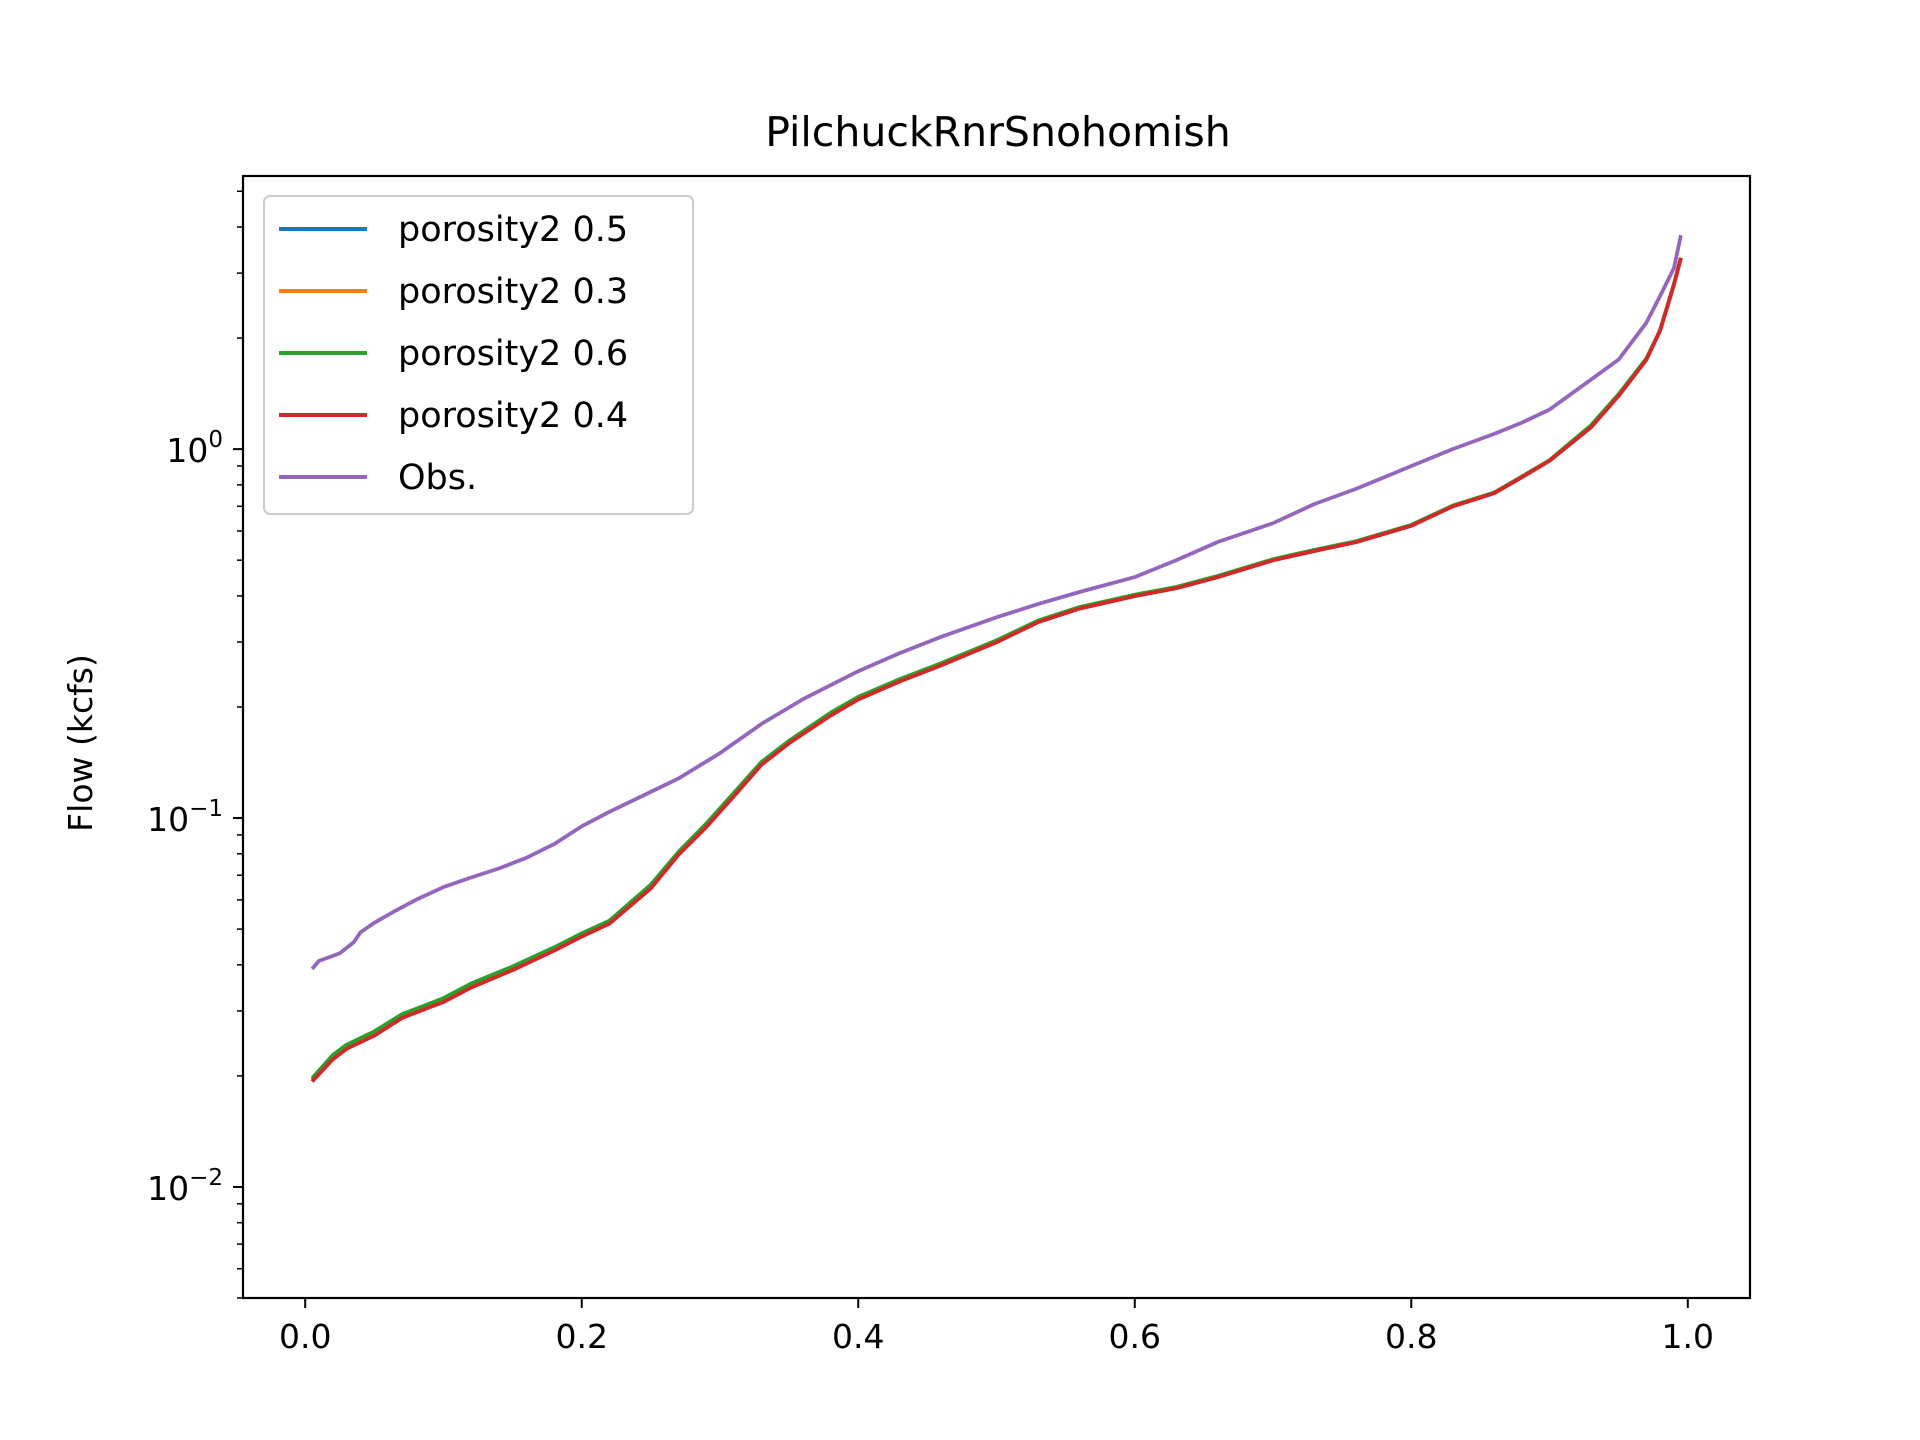  I want to click on x-tick-label: 0.4, so click(858, 1336).